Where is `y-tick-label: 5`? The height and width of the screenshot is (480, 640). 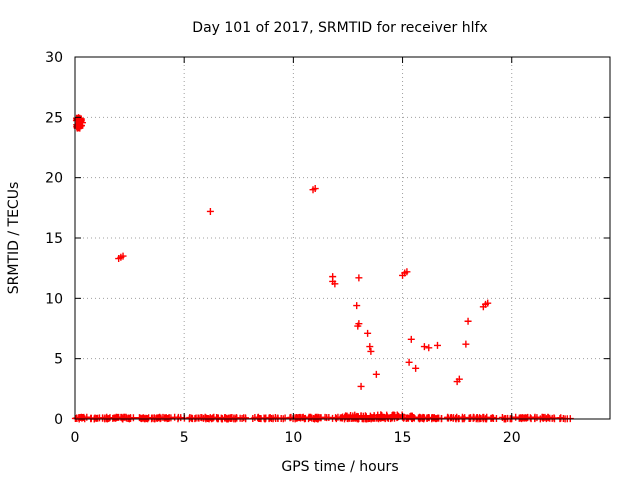
y-tick-label: 5 is located at coordinates (58, 360).